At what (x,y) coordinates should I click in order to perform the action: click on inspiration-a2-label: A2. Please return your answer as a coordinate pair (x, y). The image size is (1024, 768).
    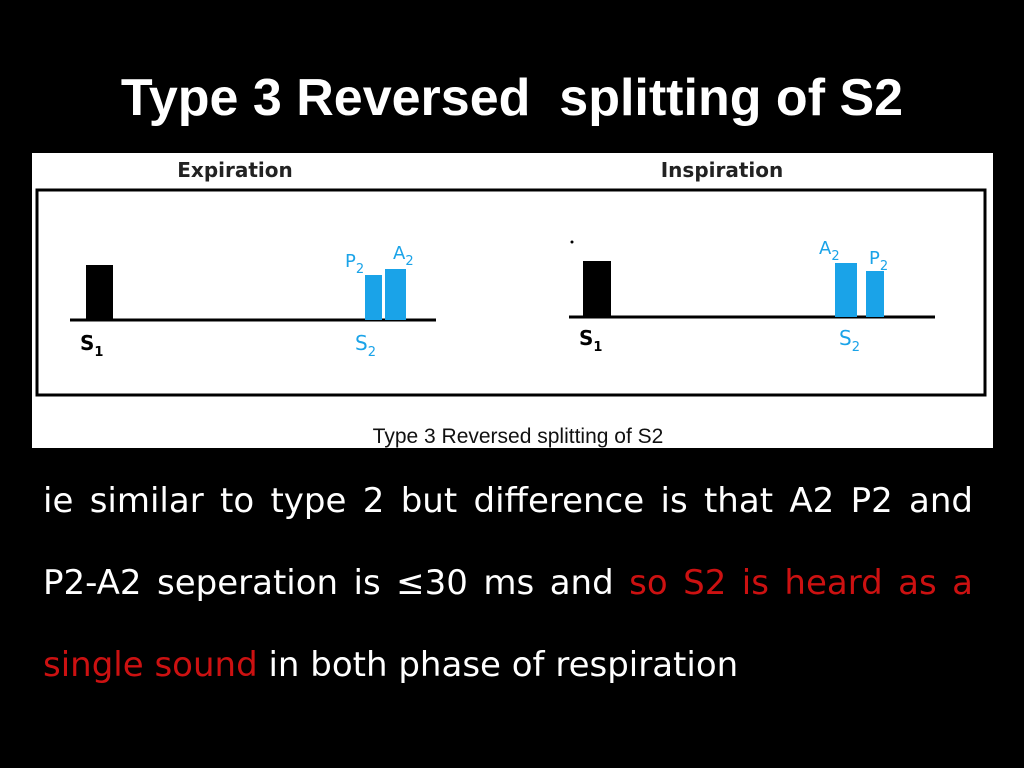
    Looking at the image, I should click on (829, 251).